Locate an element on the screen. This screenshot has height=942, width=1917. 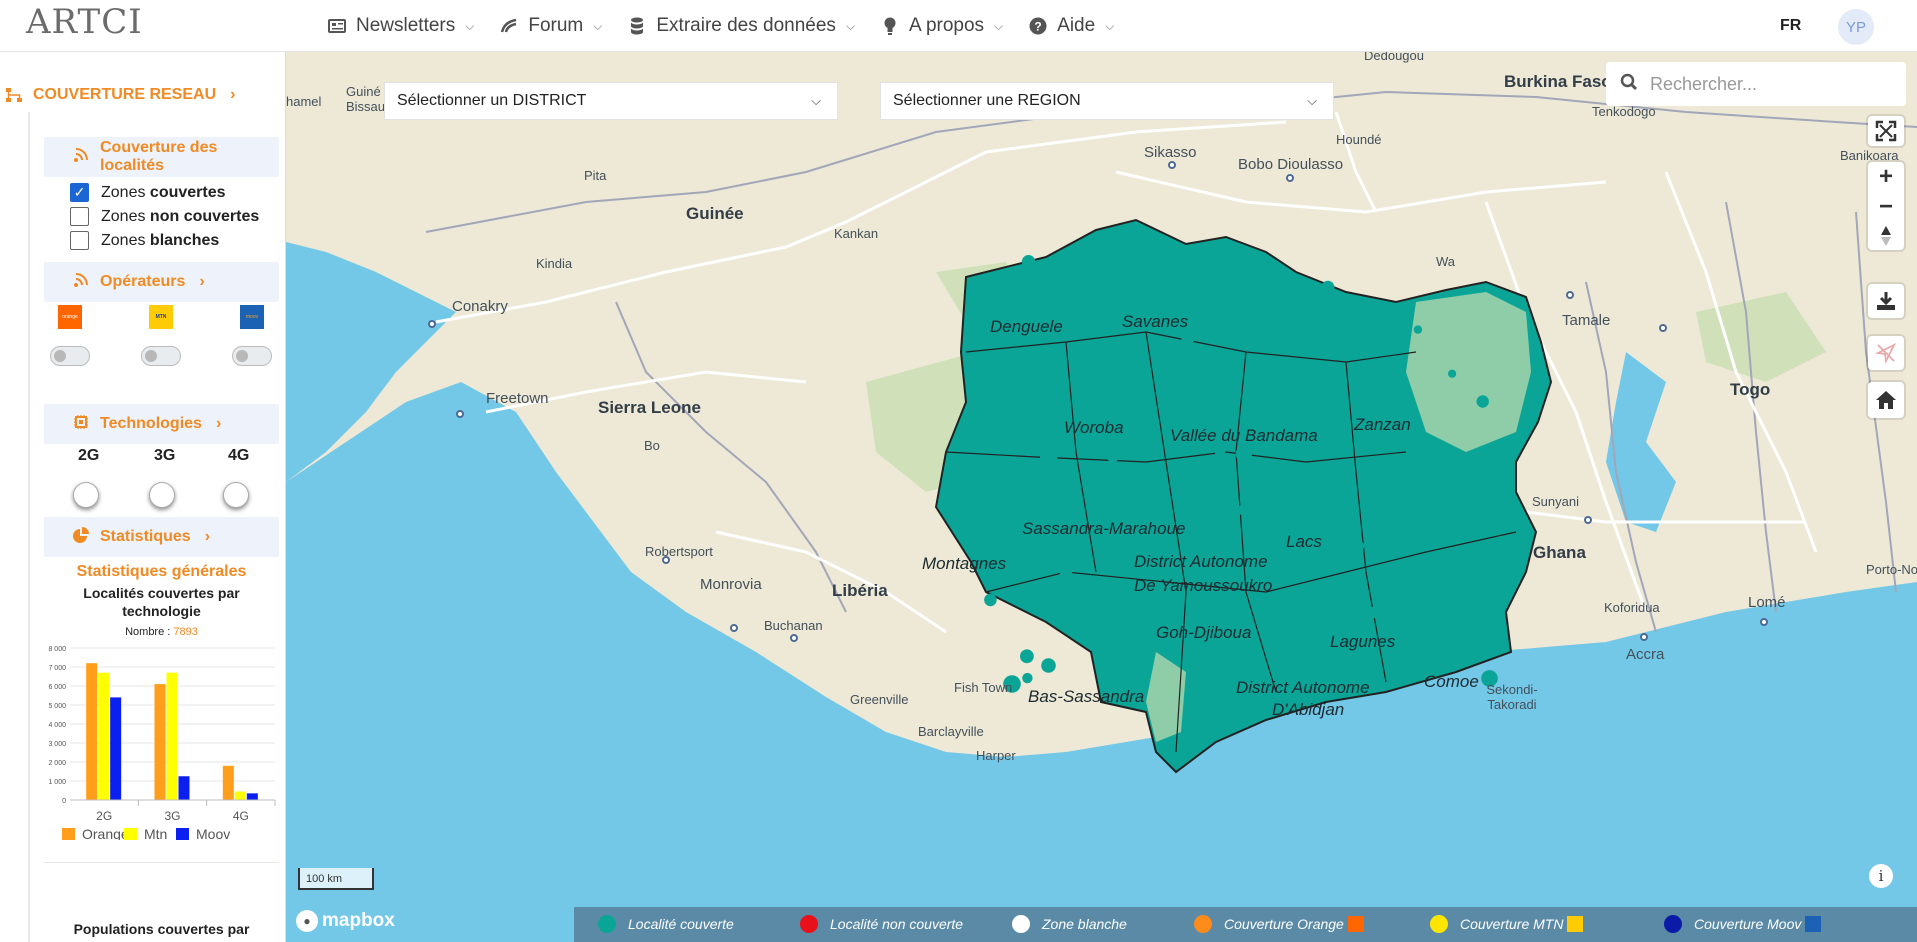
disabled-location-button is located at coordinates (1886, 353).